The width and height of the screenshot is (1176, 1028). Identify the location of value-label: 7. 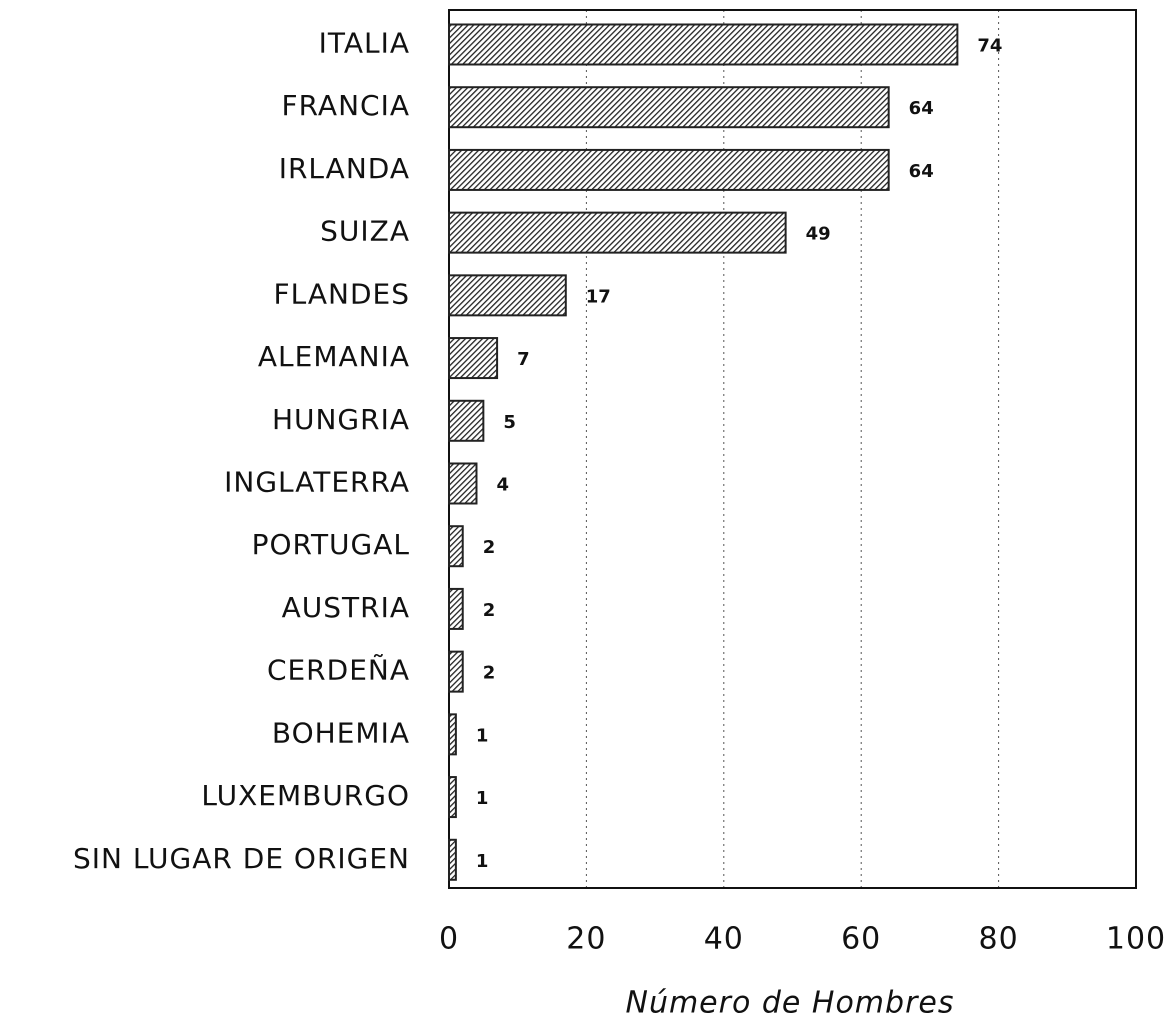
(523, 359).